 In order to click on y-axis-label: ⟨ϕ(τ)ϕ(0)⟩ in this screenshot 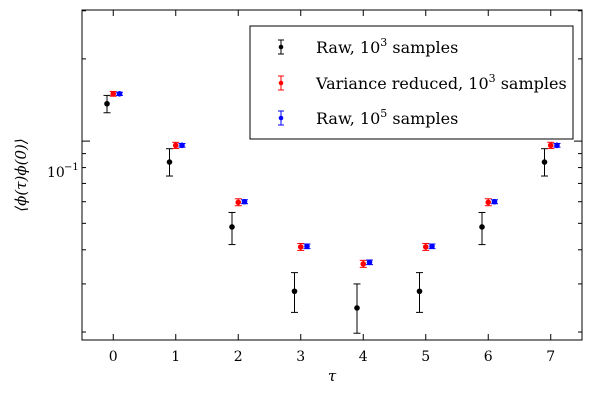, I will do `click(21, 174)`.